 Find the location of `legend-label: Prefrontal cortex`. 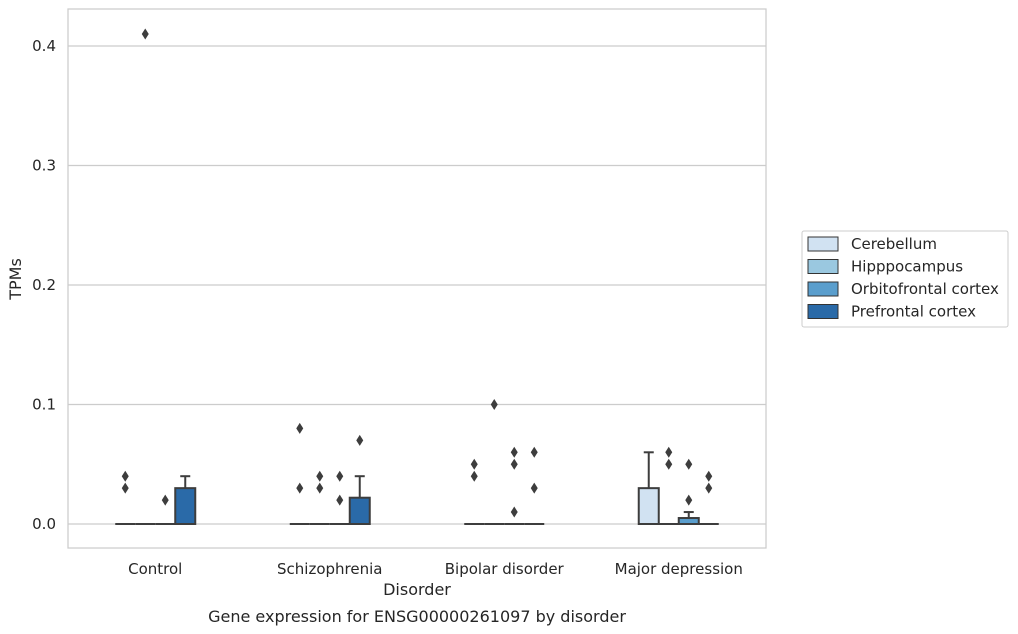

legend-label: Prefrontal cortex is located at coordinates (913, 312).